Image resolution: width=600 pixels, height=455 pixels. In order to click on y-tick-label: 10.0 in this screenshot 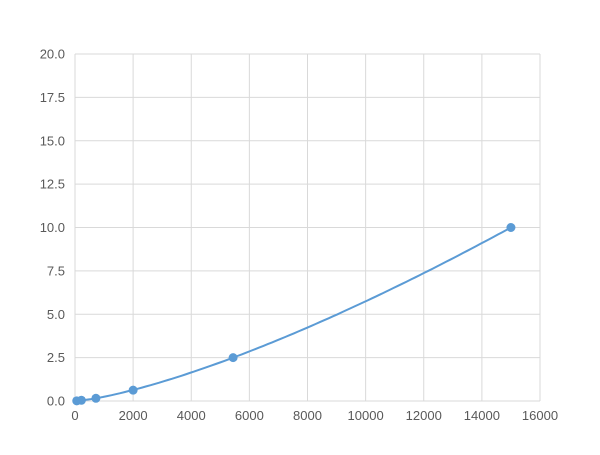, I will do `click(52, 227)`.